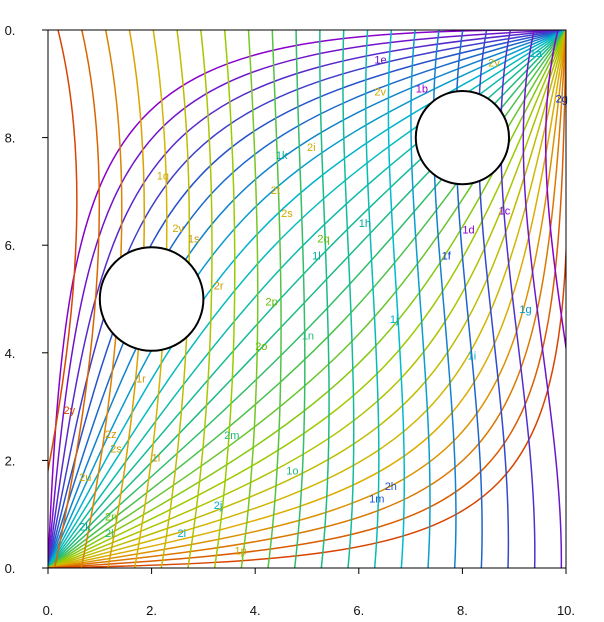  What do you see at coordinates (422, 89) in the screenshot?
I see `curve-label: 1b` at bounding box center [422, 89].